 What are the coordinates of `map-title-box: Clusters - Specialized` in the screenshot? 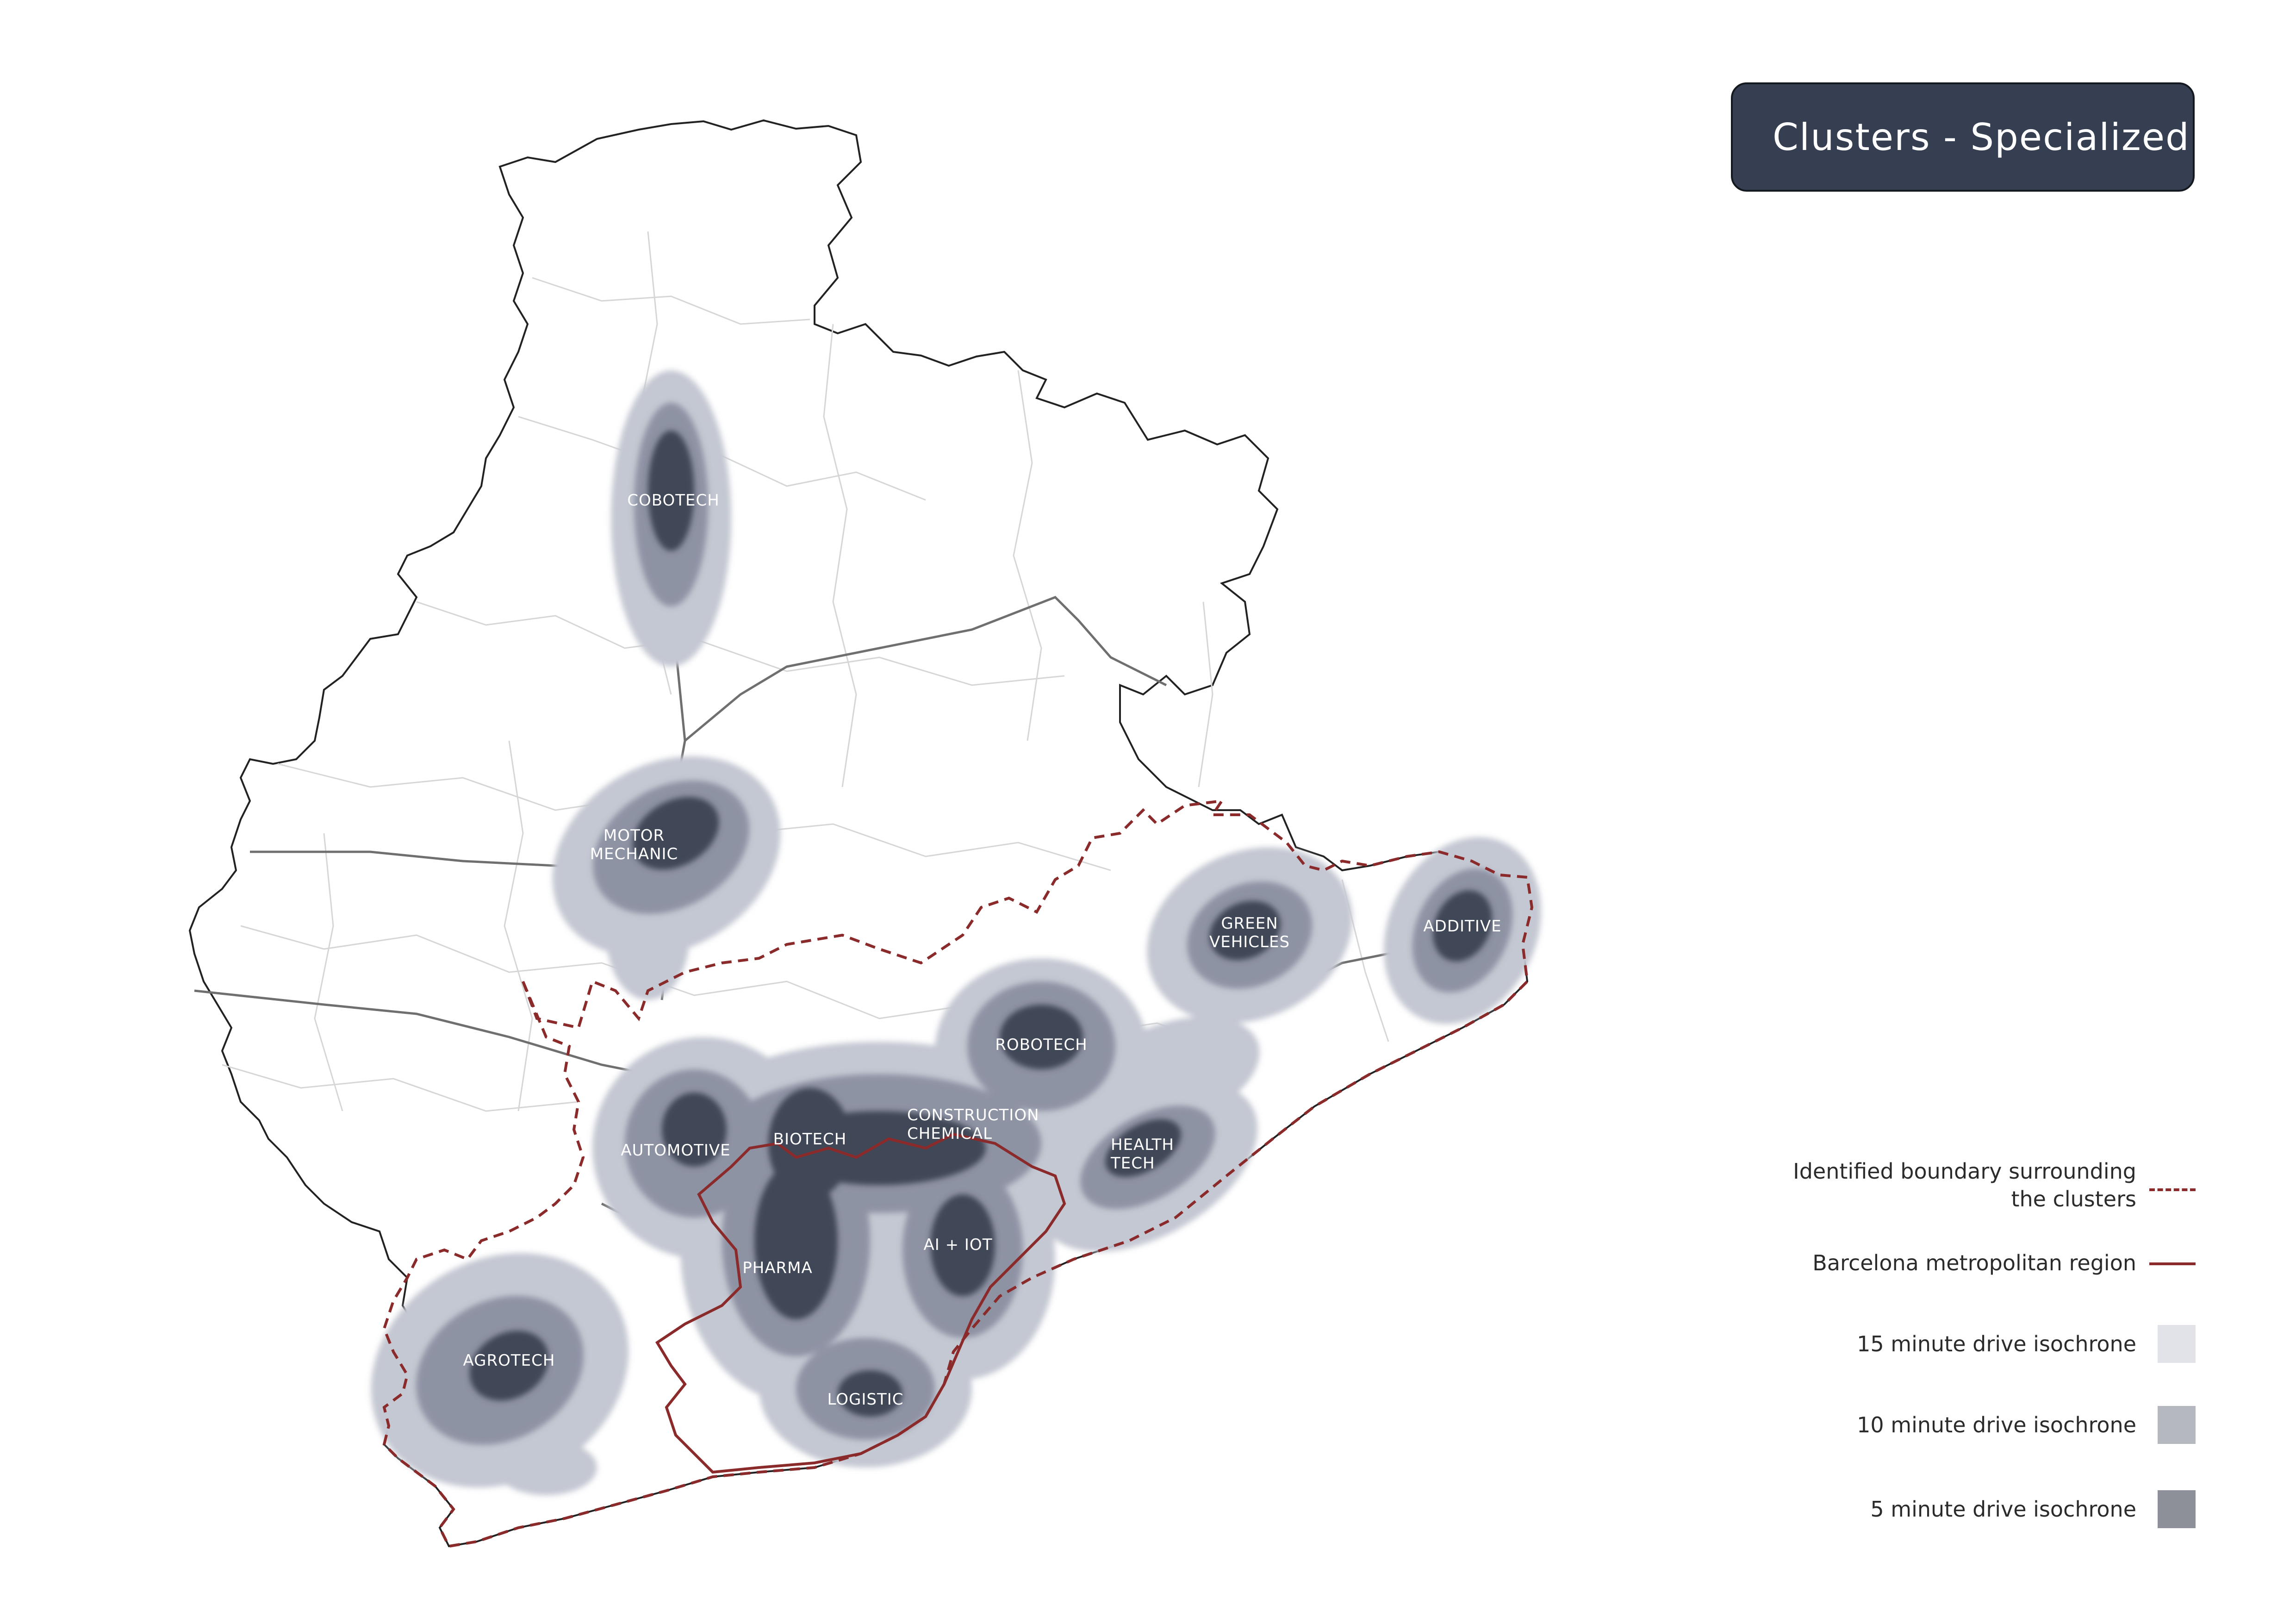 It's located at (1963, 137).